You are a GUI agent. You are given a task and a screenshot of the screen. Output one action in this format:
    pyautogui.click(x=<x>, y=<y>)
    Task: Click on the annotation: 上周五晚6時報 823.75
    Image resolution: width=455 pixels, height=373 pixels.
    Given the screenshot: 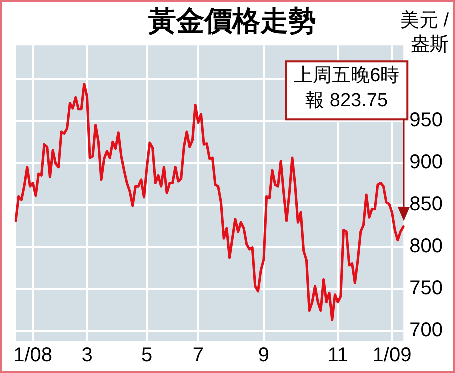 What is the action you would take?
    pyautogui.click(x=347, y=88)
    